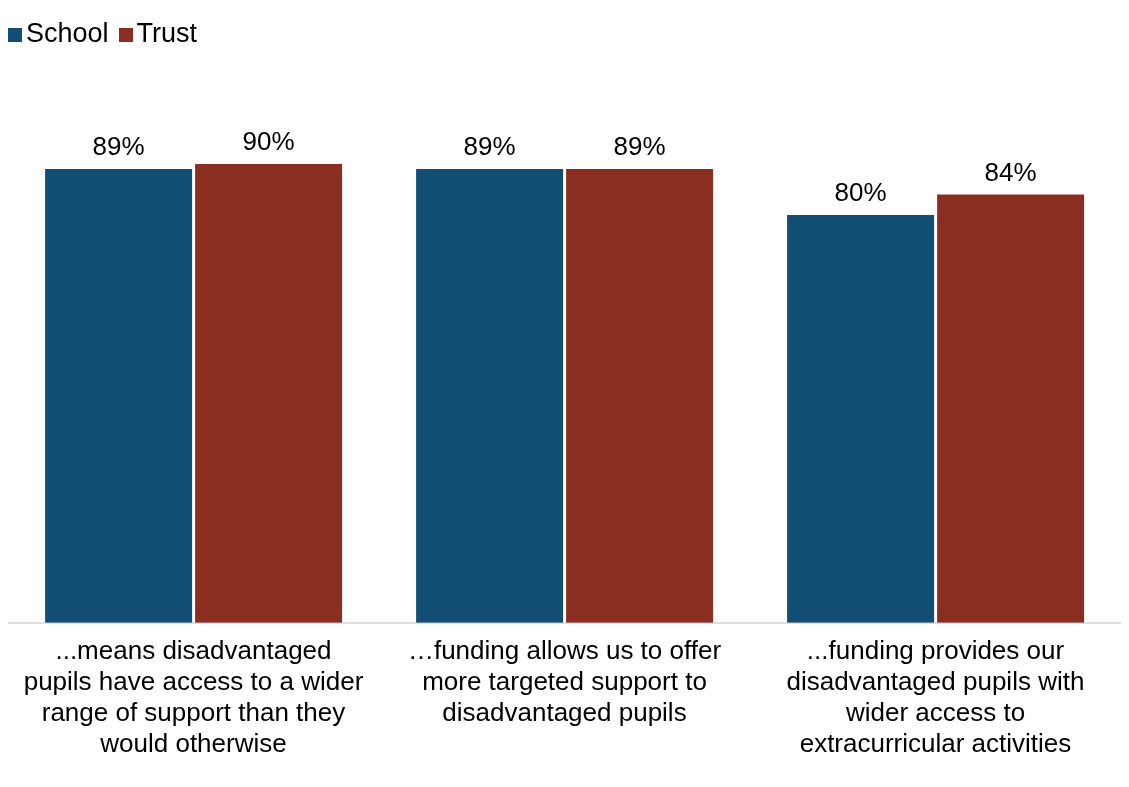  I want to click on data-label: 90%, so click(268, 141).